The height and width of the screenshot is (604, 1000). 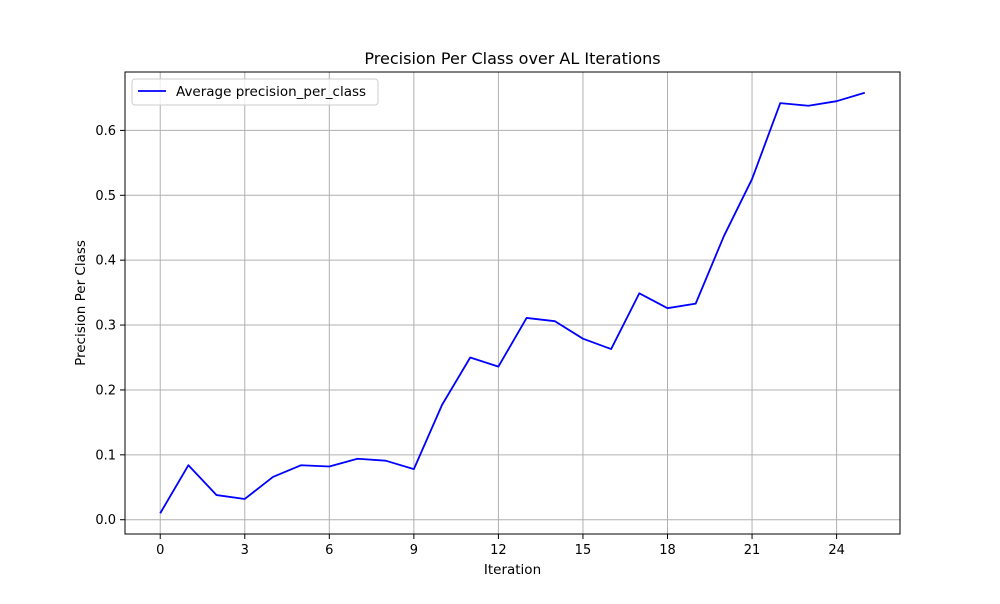 I want to click on y-tick-label: 0.4, so click(x=105, y=261).